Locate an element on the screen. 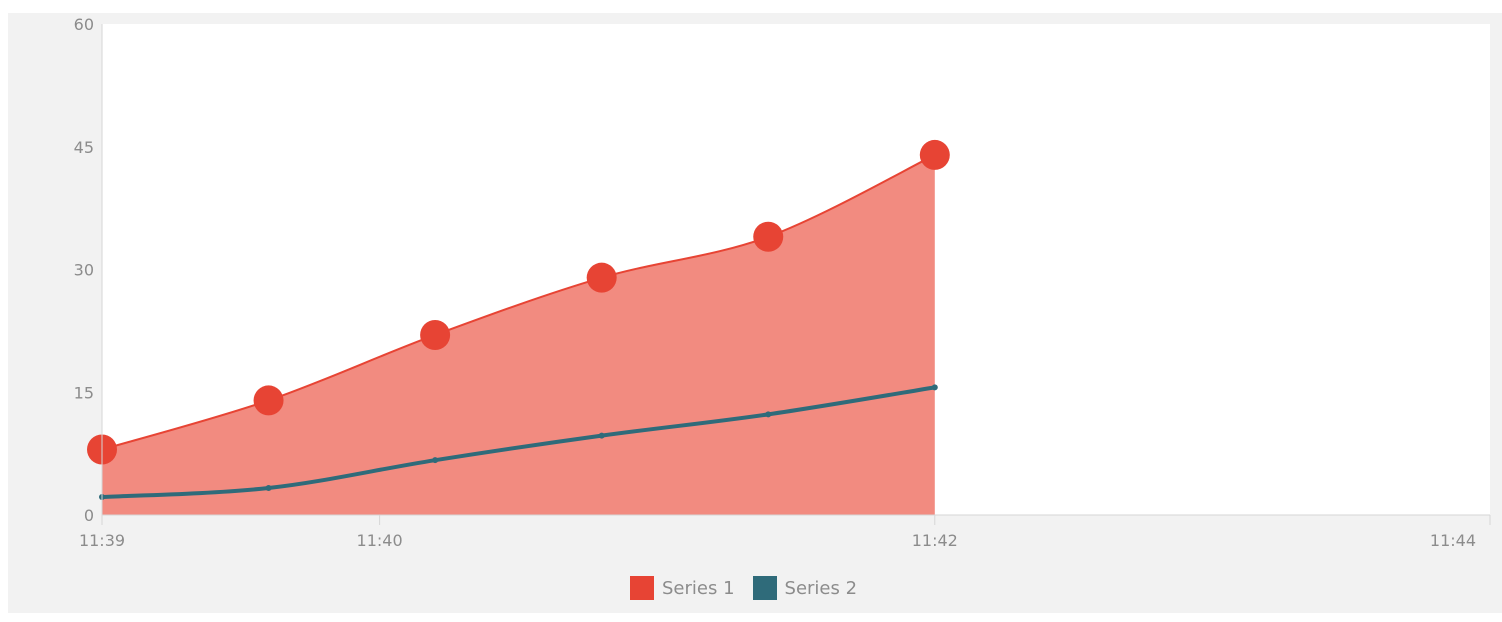 Image resolution: width=1502 pixels, height=622 pixels. x-tick-label: 11:39 is located at coordinates (102, 540).